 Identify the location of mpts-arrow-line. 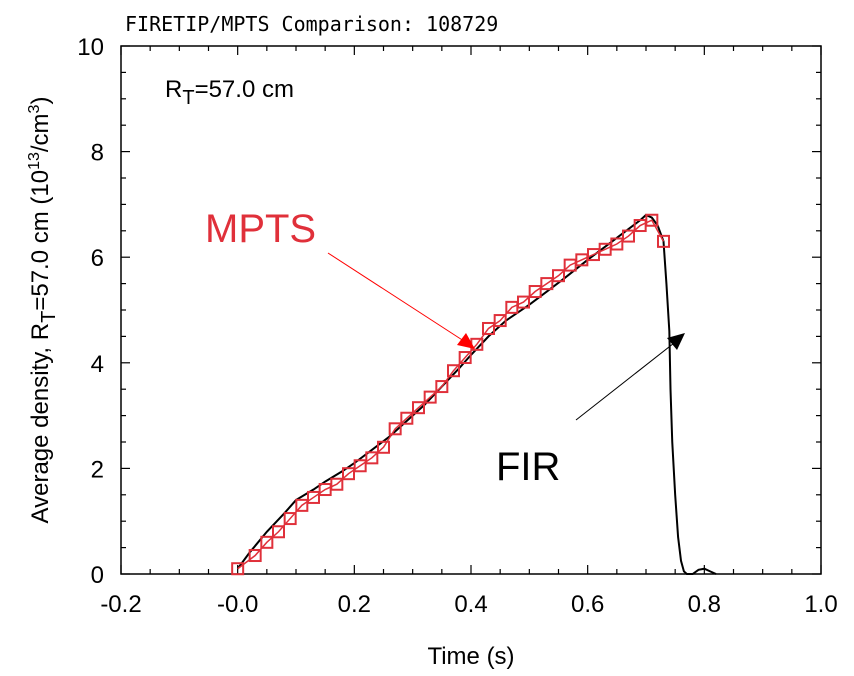
(399, 299).